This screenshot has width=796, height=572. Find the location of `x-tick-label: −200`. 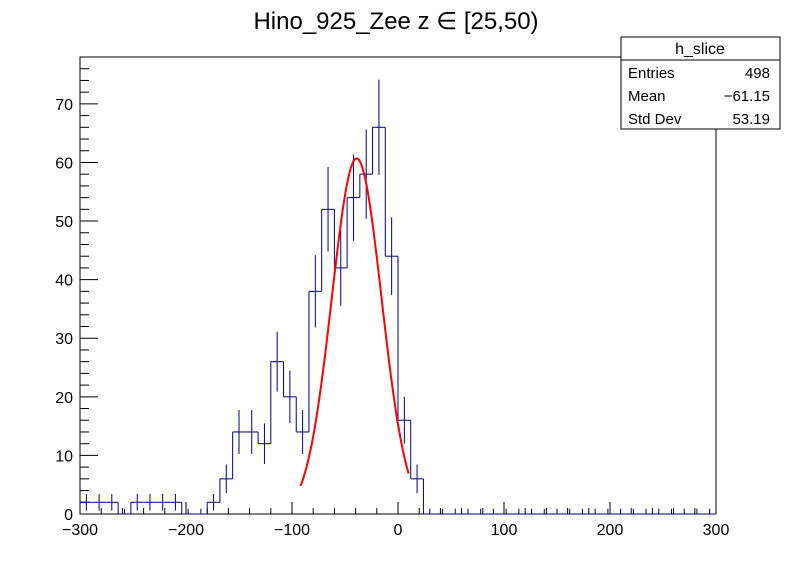

x-tick-label: −200 is located at coordinates (186, 530).